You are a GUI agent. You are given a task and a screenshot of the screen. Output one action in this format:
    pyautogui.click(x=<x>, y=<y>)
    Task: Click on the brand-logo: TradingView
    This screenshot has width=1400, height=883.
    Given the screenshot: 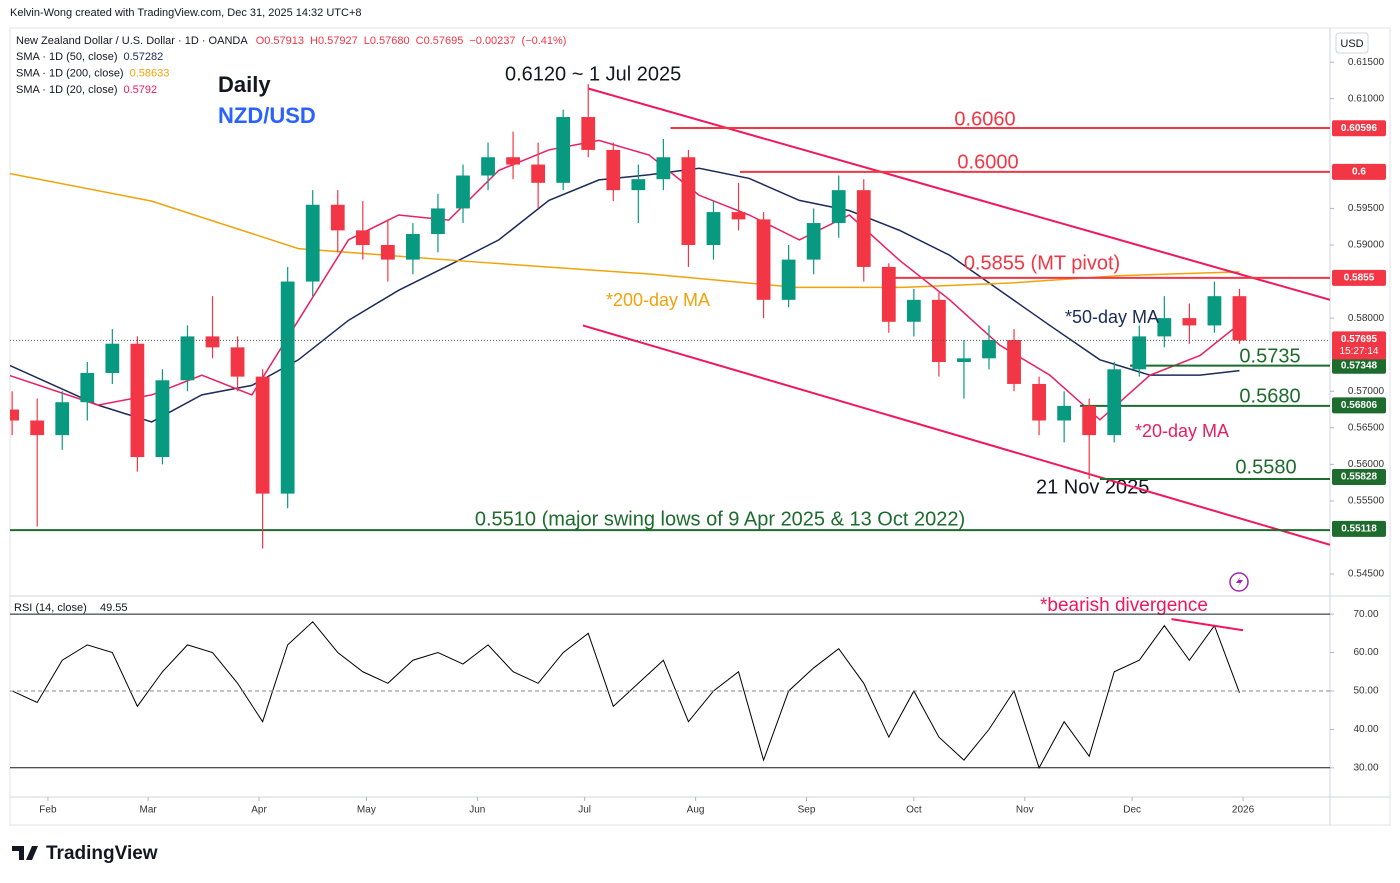 What is the action you would take?
    pyautogui.click(x=85, y=853)
    